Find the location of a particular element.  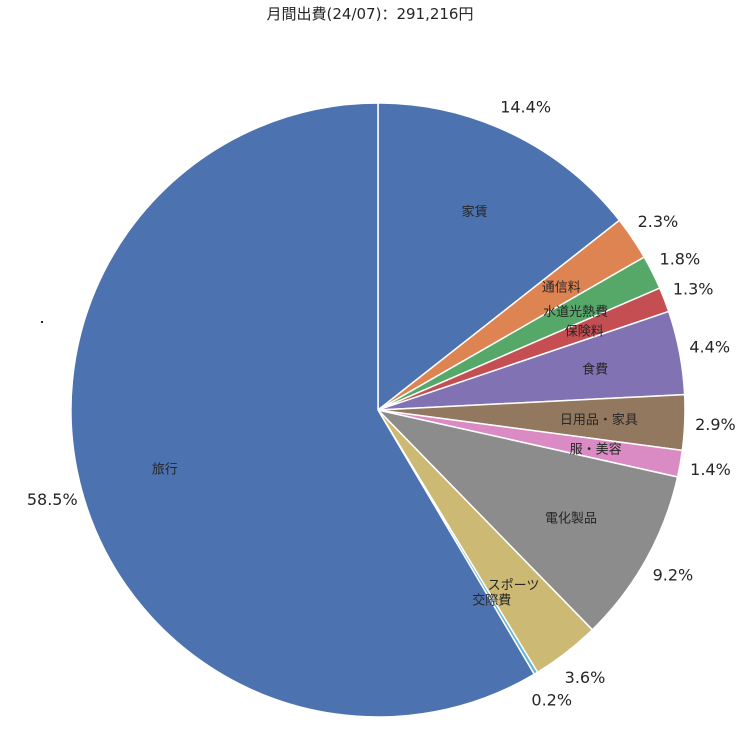

slice-percent-label: 1.8% is located at coordinates (680, 259).